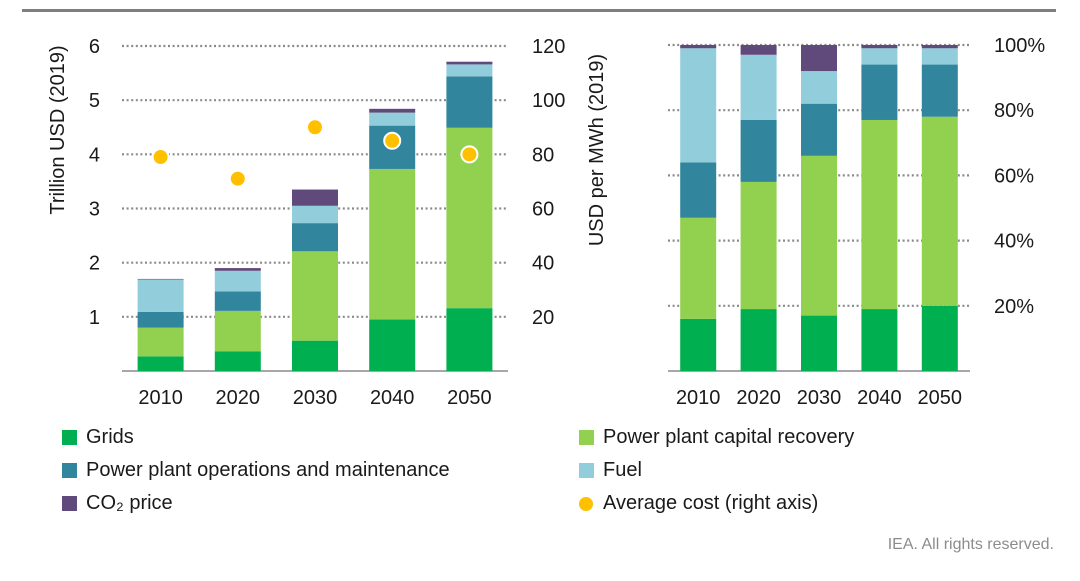 Image resolution: width=1080 pixels, height=581 pixels. What do you see at coordinates (268, 470) in the screenshot?
I see `legend-label-om: Power plant operations and maintenance` at bounding box center [268, 470].